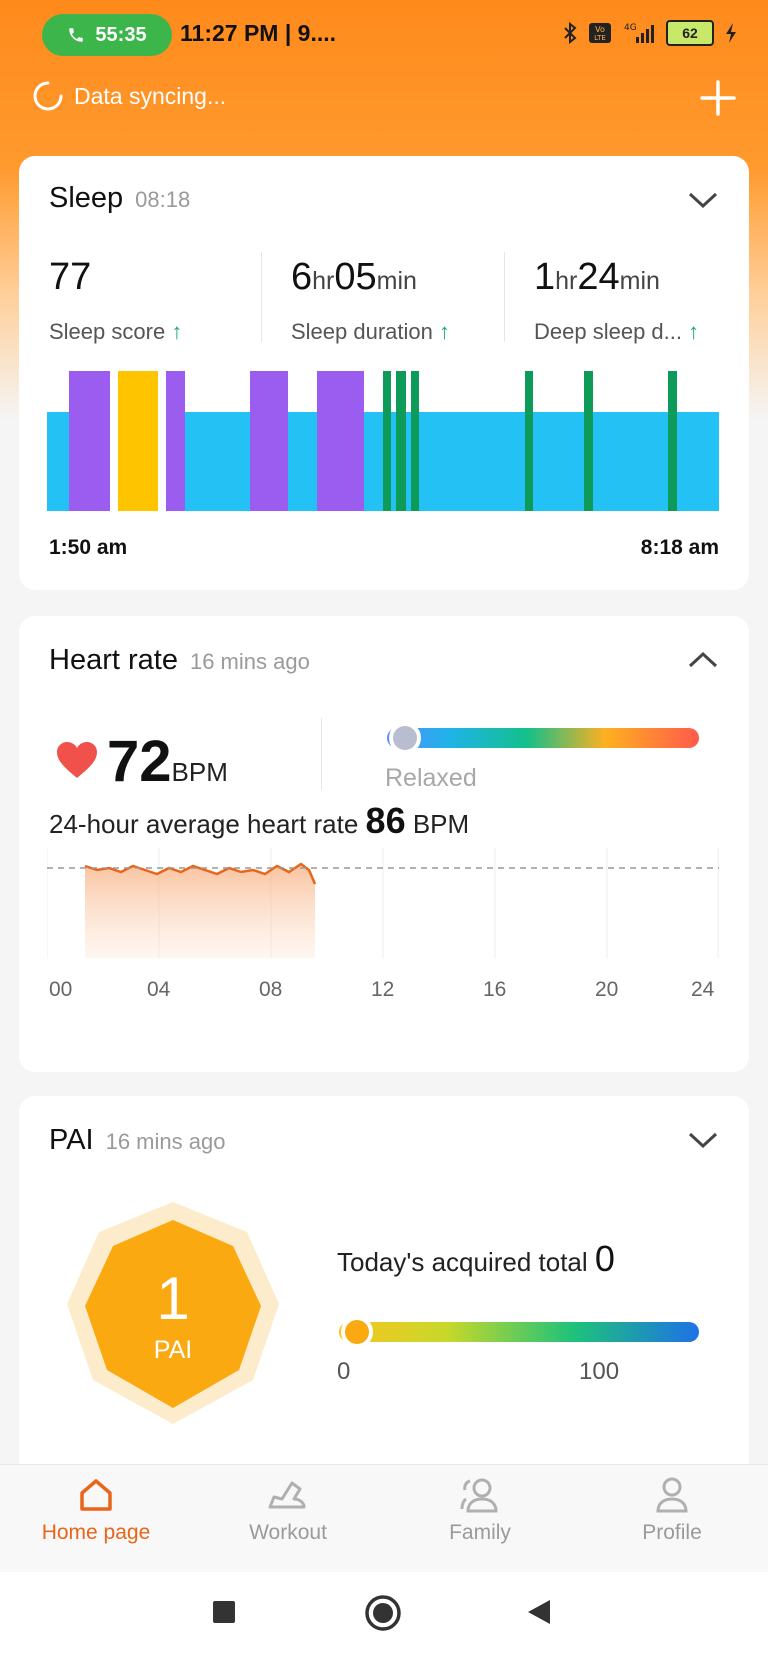 This screenshot has width=768, height=1664. I want to click on axis-tick: 16, so click(495, 989).